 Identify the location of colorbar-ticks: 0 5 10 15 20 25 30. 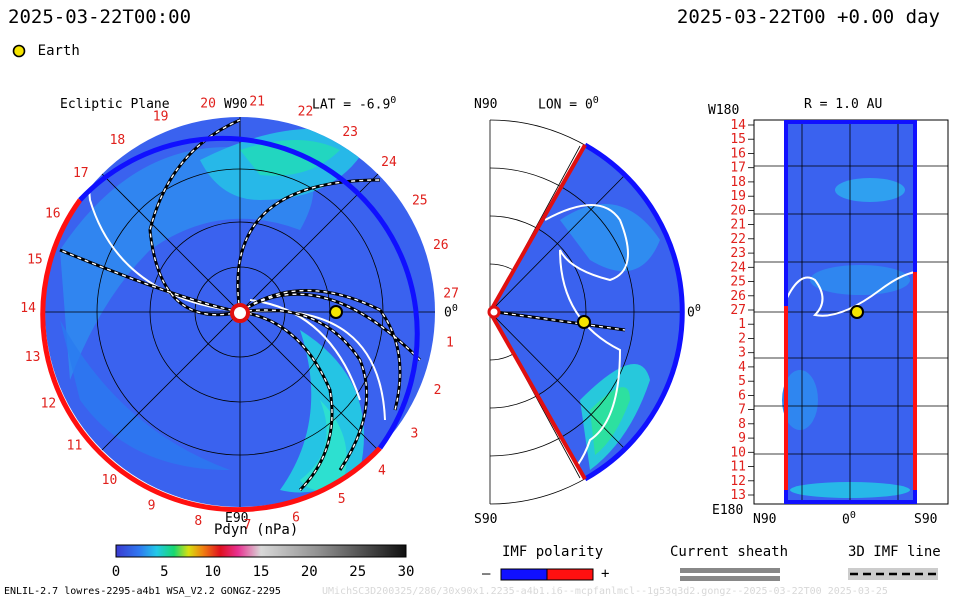
(263, 572).